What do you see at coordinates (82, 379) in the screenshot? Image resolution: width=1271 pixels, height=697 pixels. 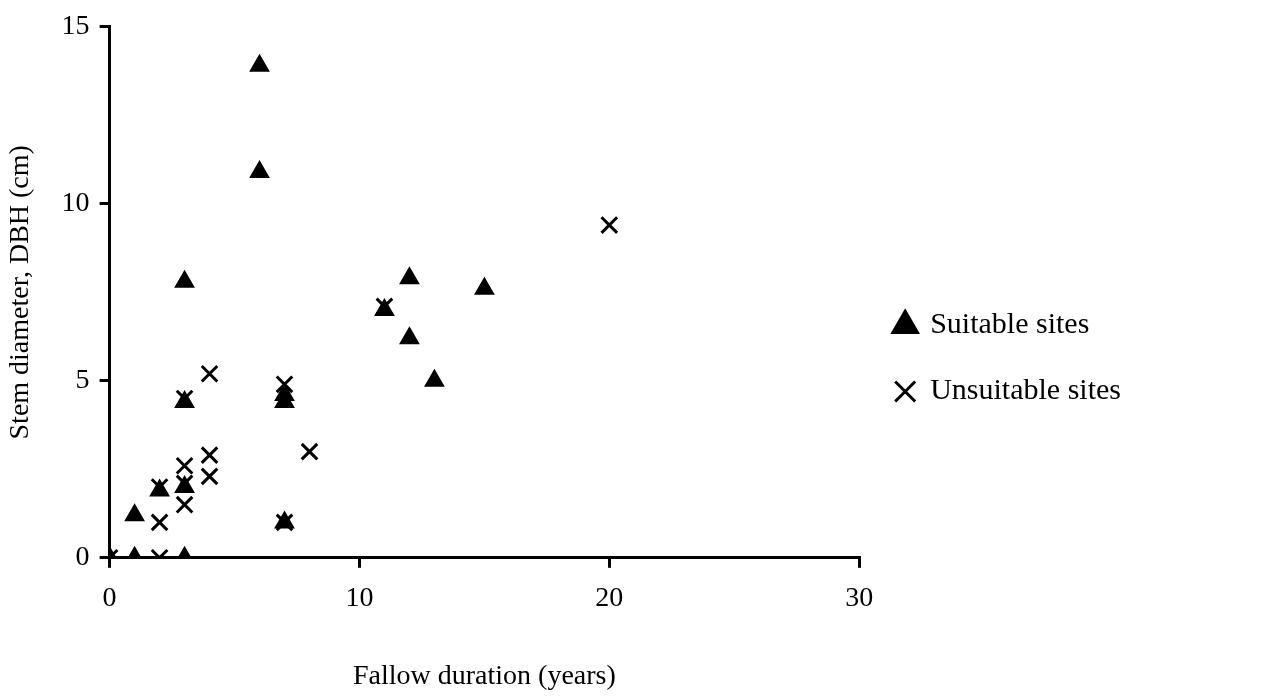 I see `y-tick-label: 5` at bounding box center [82, 379].